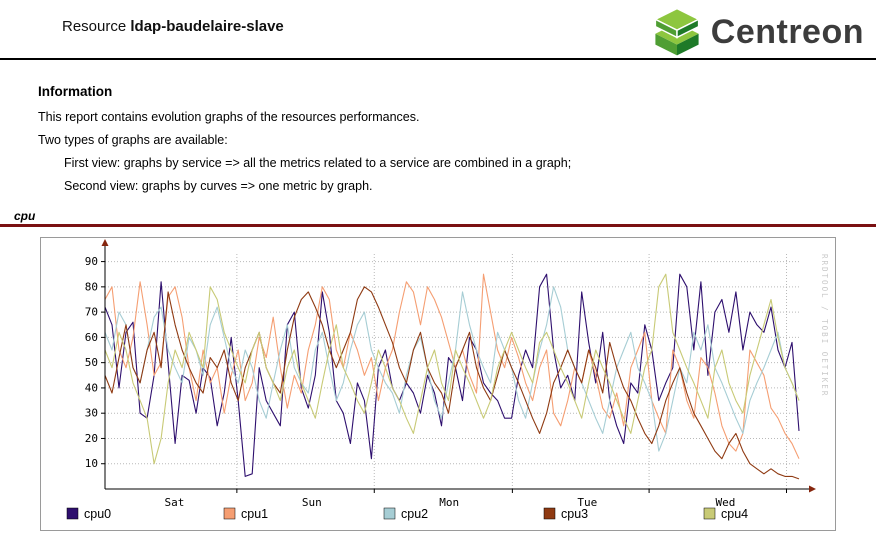  What do you see at coordinates (91, 261) in the screenshot?
I see `svg-text: 90` at bounding box center [91, 261].